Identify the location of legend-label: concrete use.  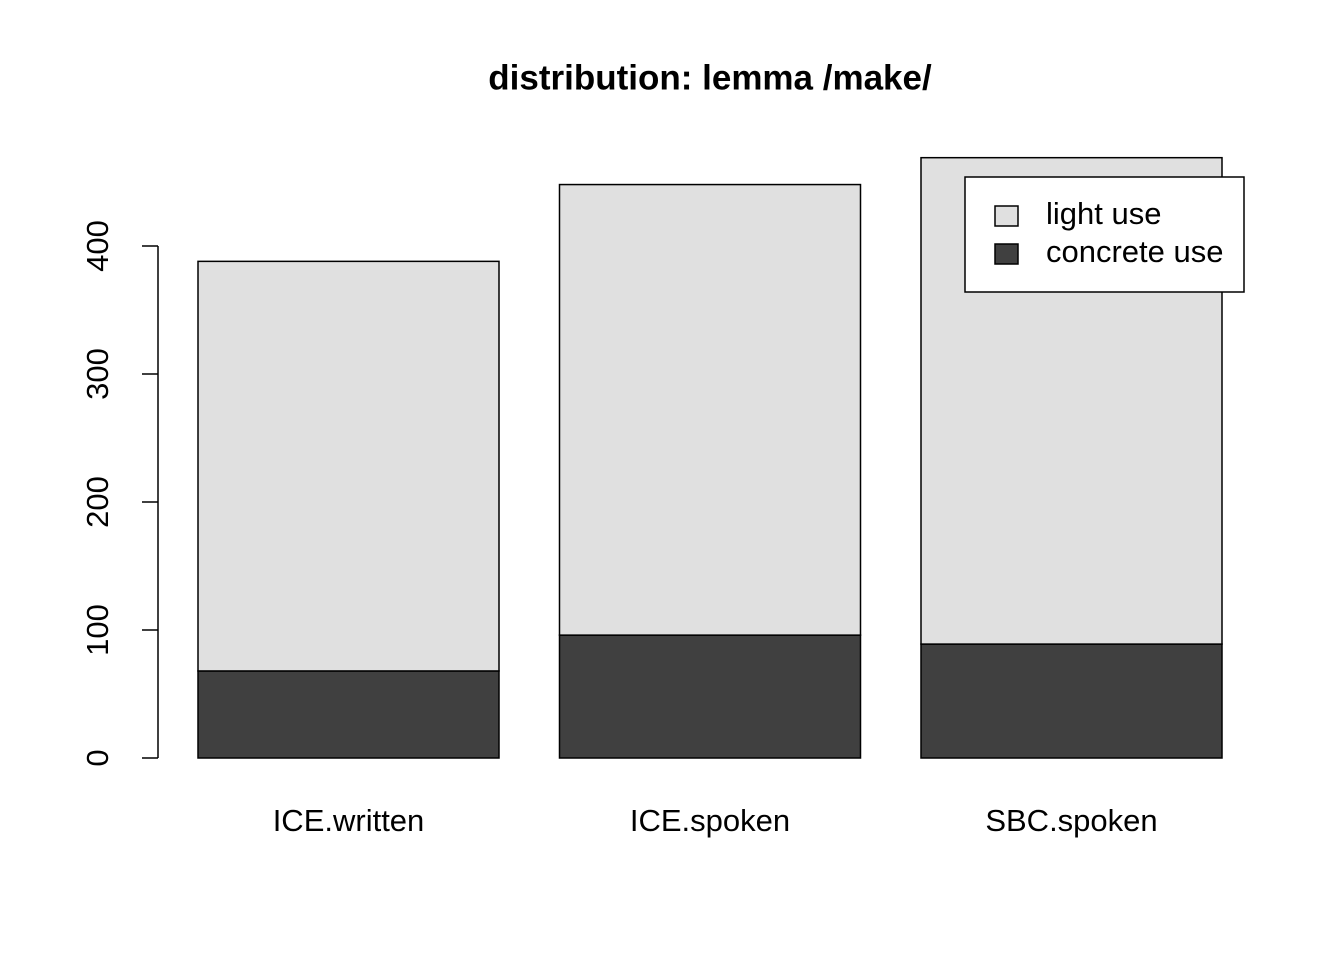
(1135, 251).